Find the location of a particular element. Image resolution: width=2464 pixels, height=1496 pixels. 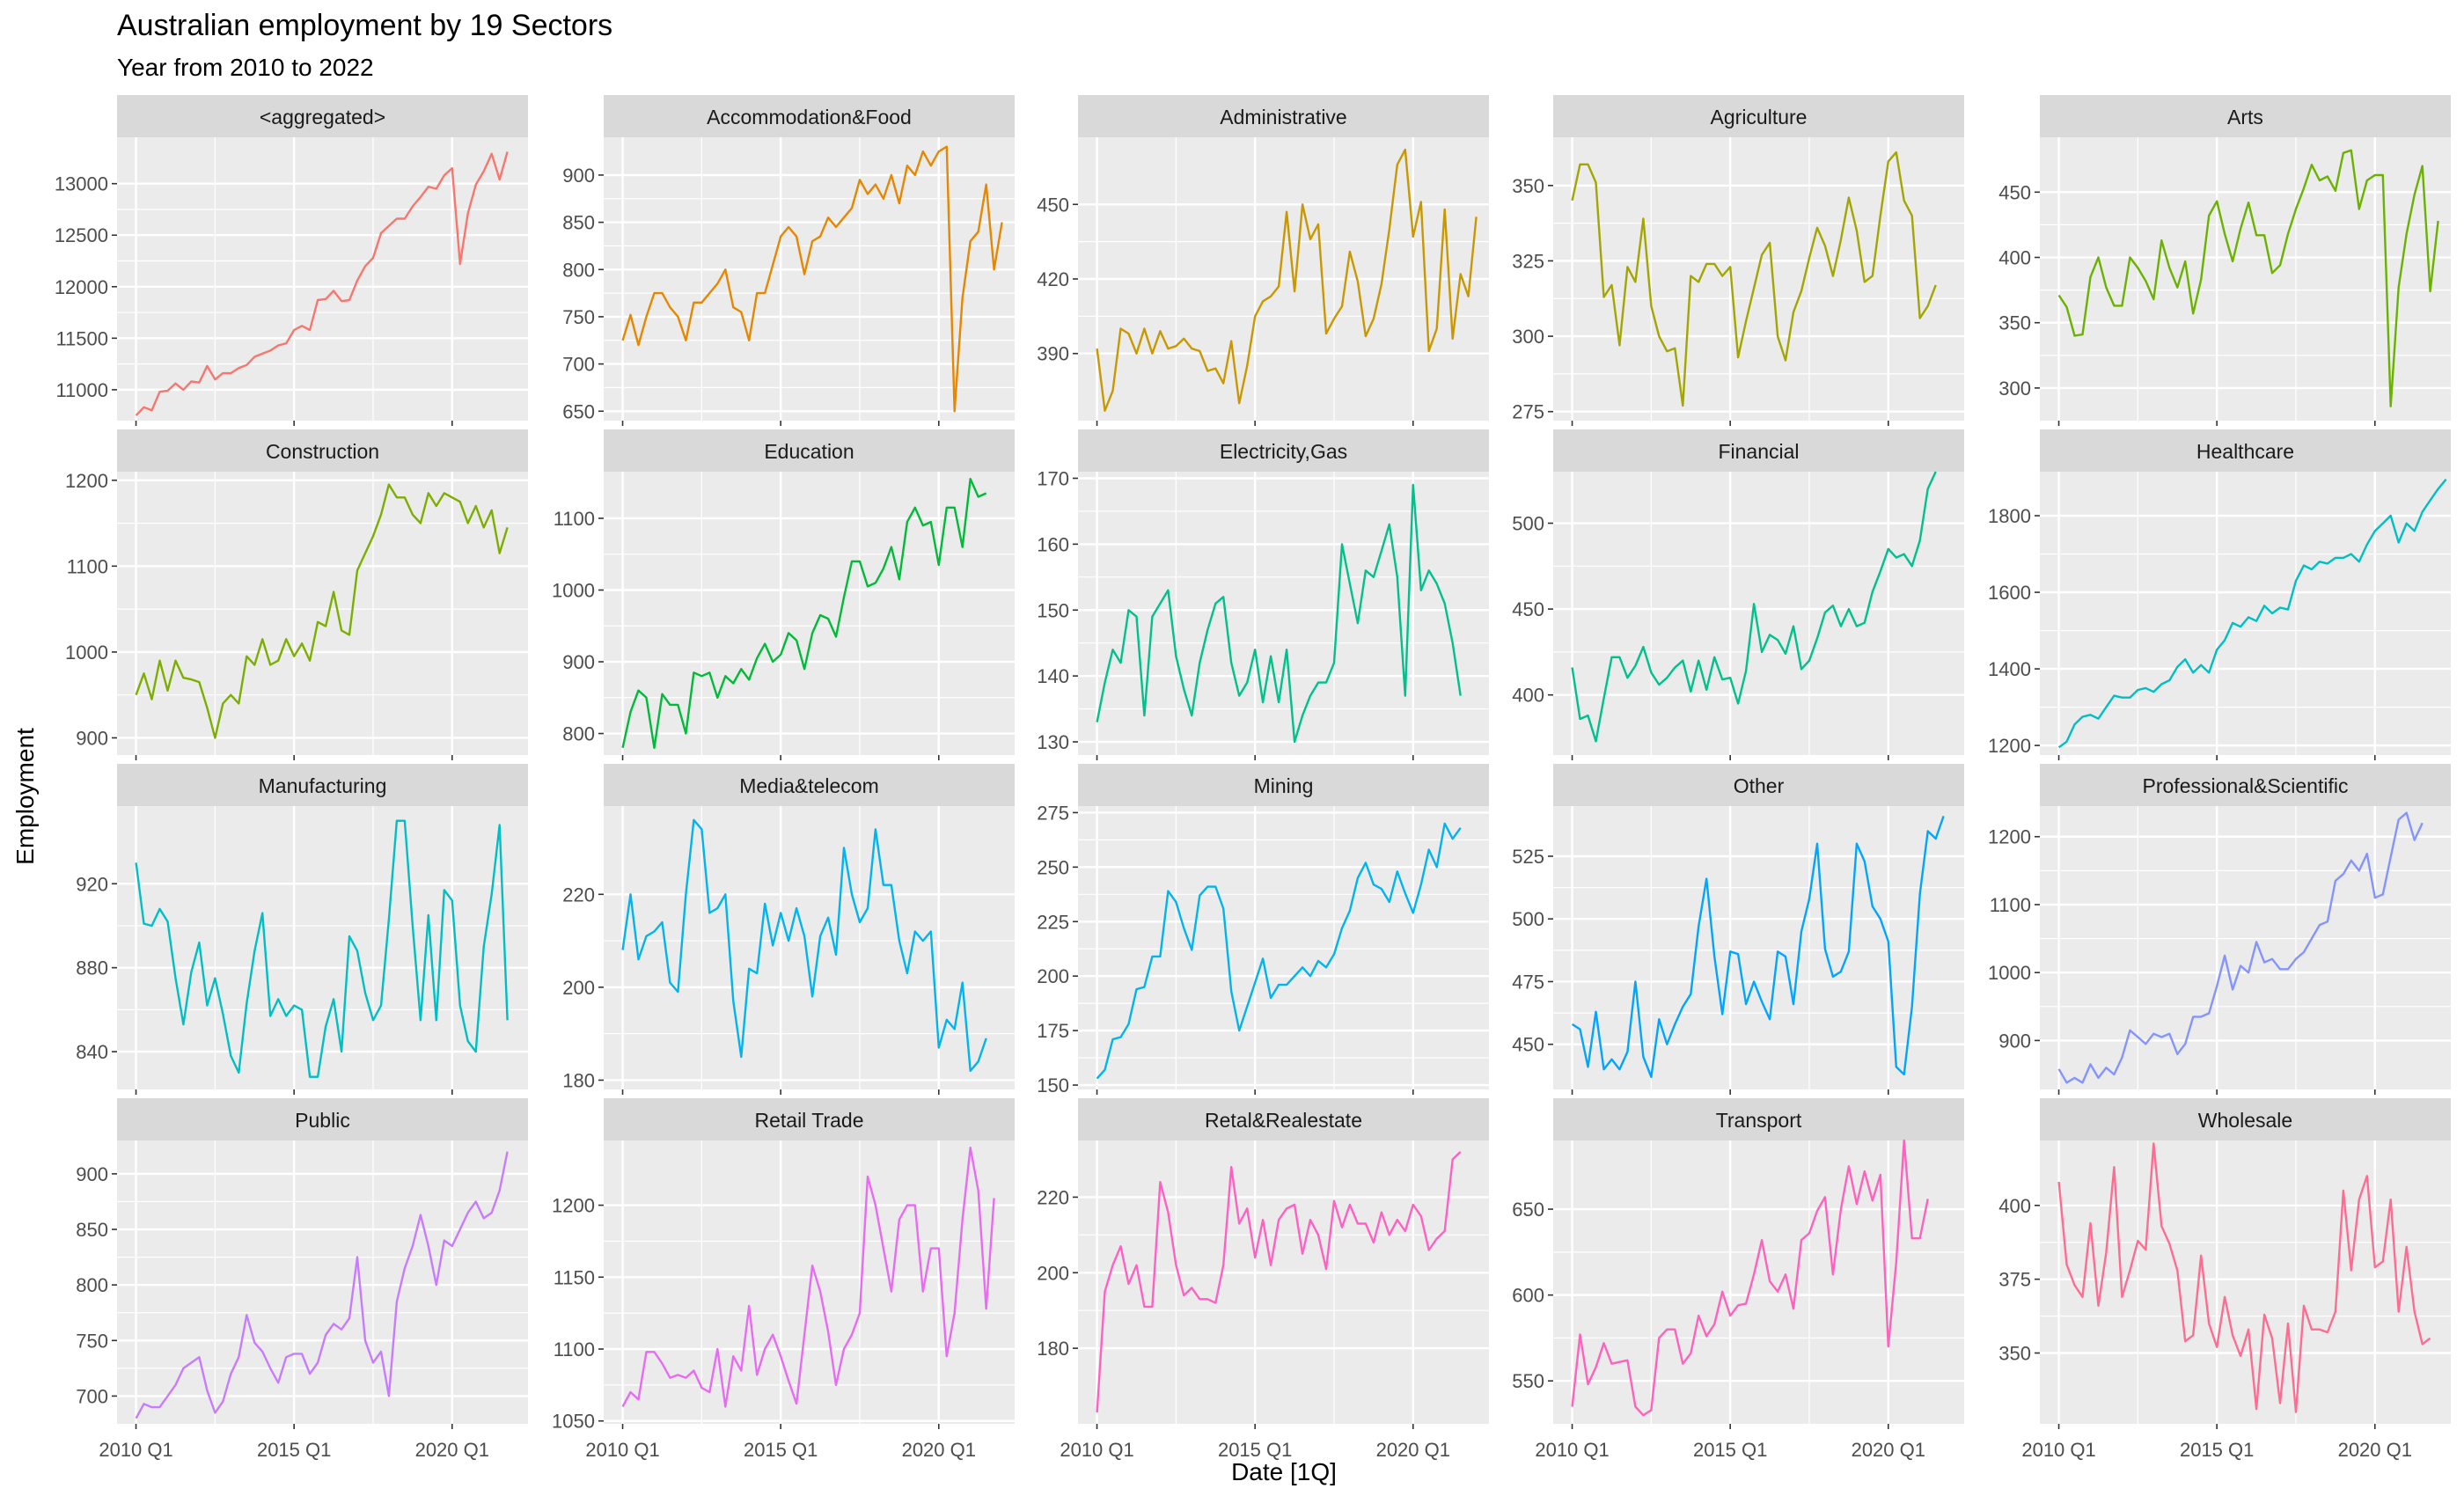

y-tick-label: 880 is located at coordinates (92, 968).